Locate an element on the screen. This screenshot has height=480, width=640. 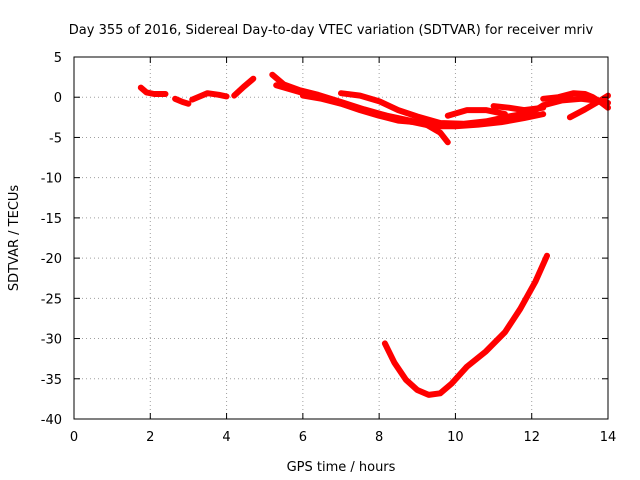
y-tick-label: 0 is located at coordinates (58, 98).